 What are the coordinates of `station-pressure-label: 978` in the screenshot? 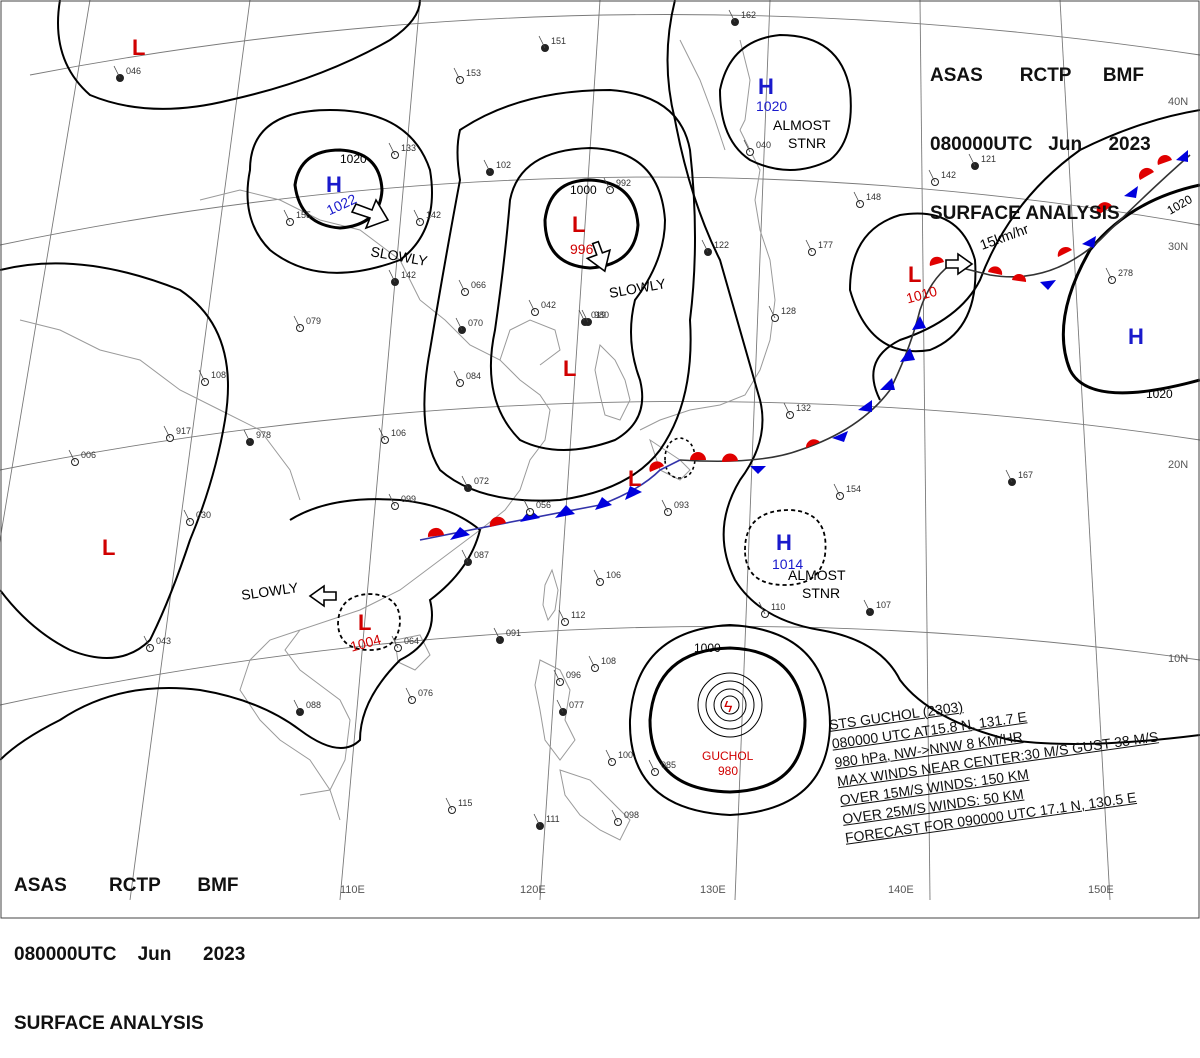 It's located at (263, 435).